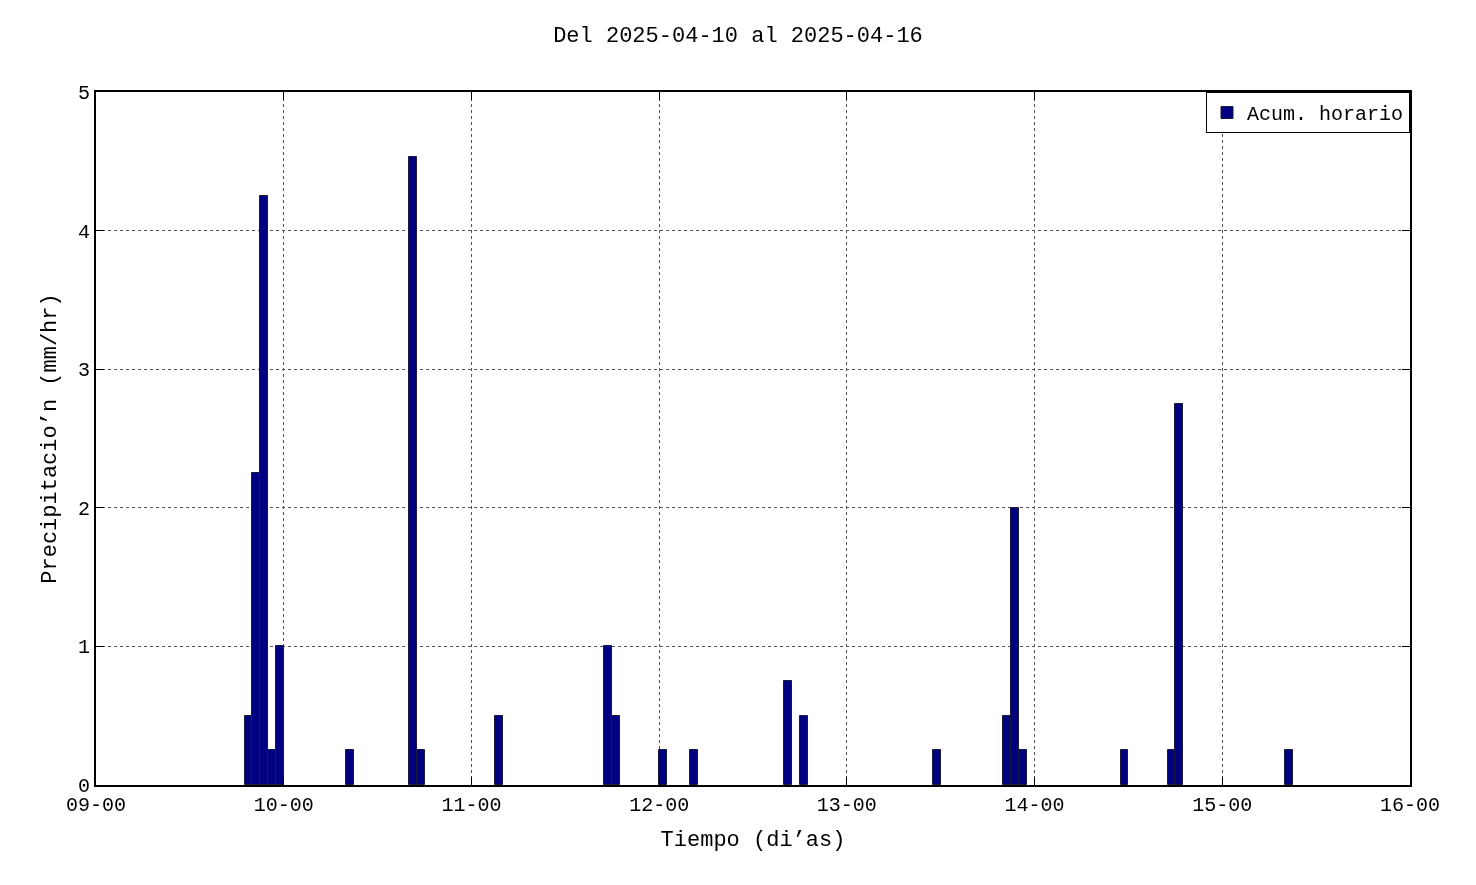 This screenshot has width=1476, height=885. Describe the element at coordinates (83, 93) in the screenshot. I see `y-tick-label: 5` at that location.